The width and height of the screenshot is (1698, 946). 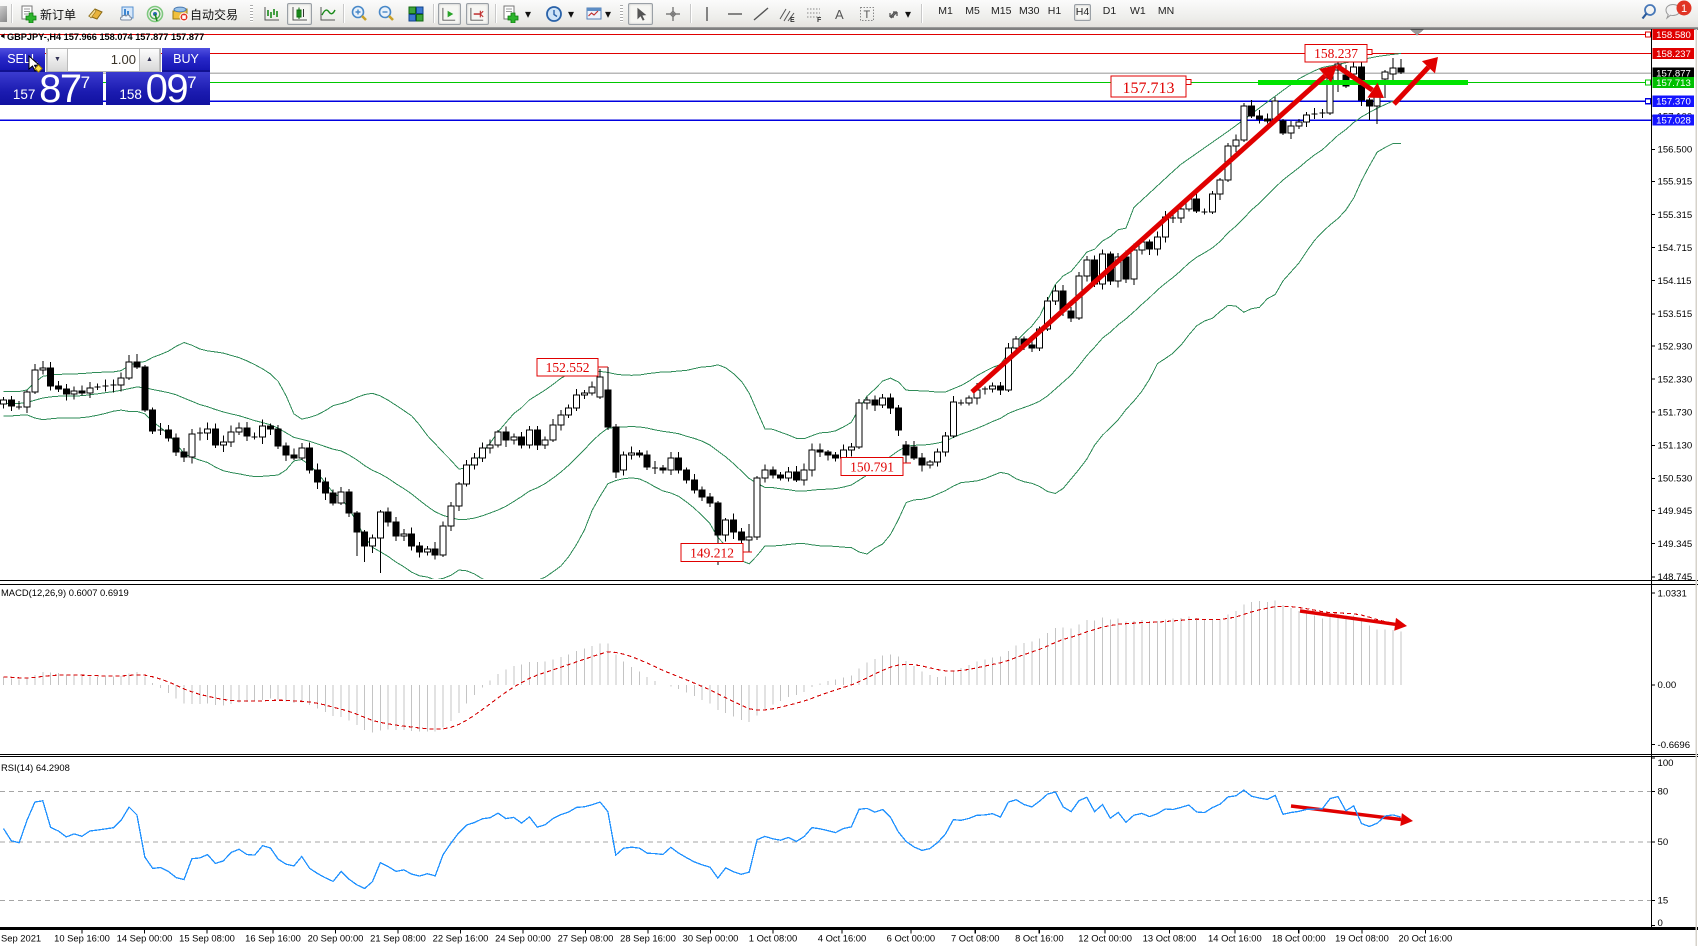 I want to click on svg-text: 19 Oct 08:00, so click(x=1362, y=938).